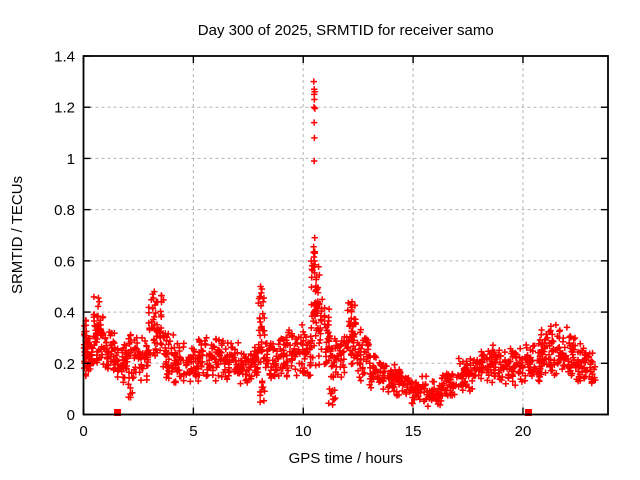 The height and width of the screenshot is (480, 640). Describe the element at coordinates (17, 235) in the screenshot. I see `y-axis-label: SRMTID / TECUs` at that location.